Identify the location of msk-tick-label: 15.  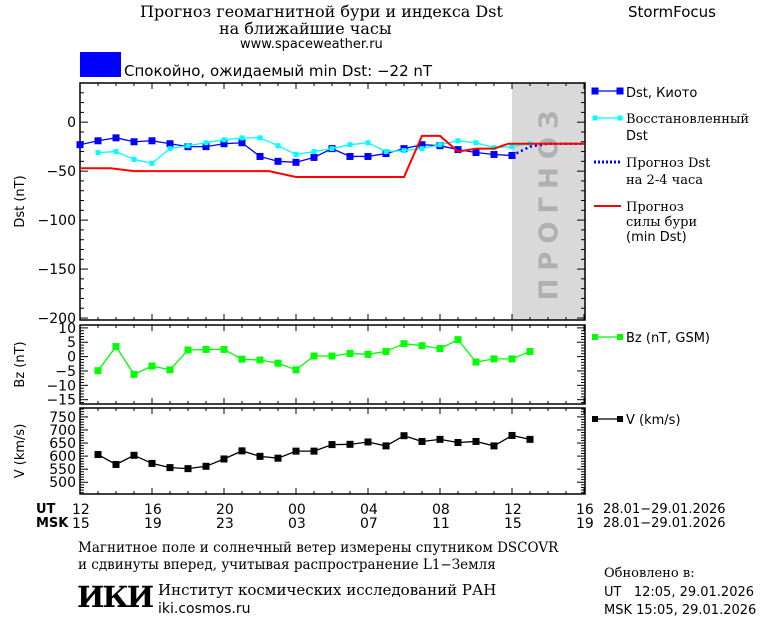
(513, 524).